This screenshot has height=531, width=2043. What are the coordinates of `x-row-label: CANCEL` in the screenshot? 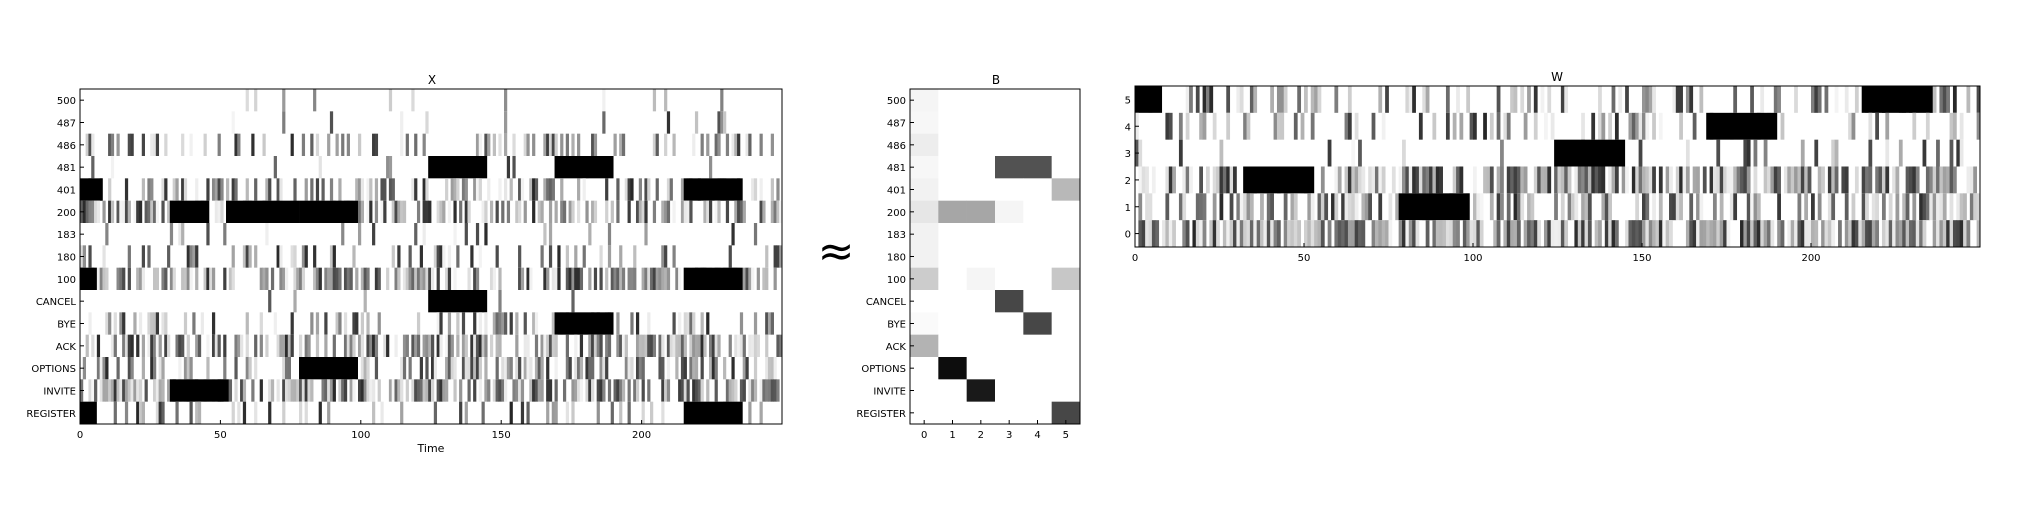 It's located at (56, 302).